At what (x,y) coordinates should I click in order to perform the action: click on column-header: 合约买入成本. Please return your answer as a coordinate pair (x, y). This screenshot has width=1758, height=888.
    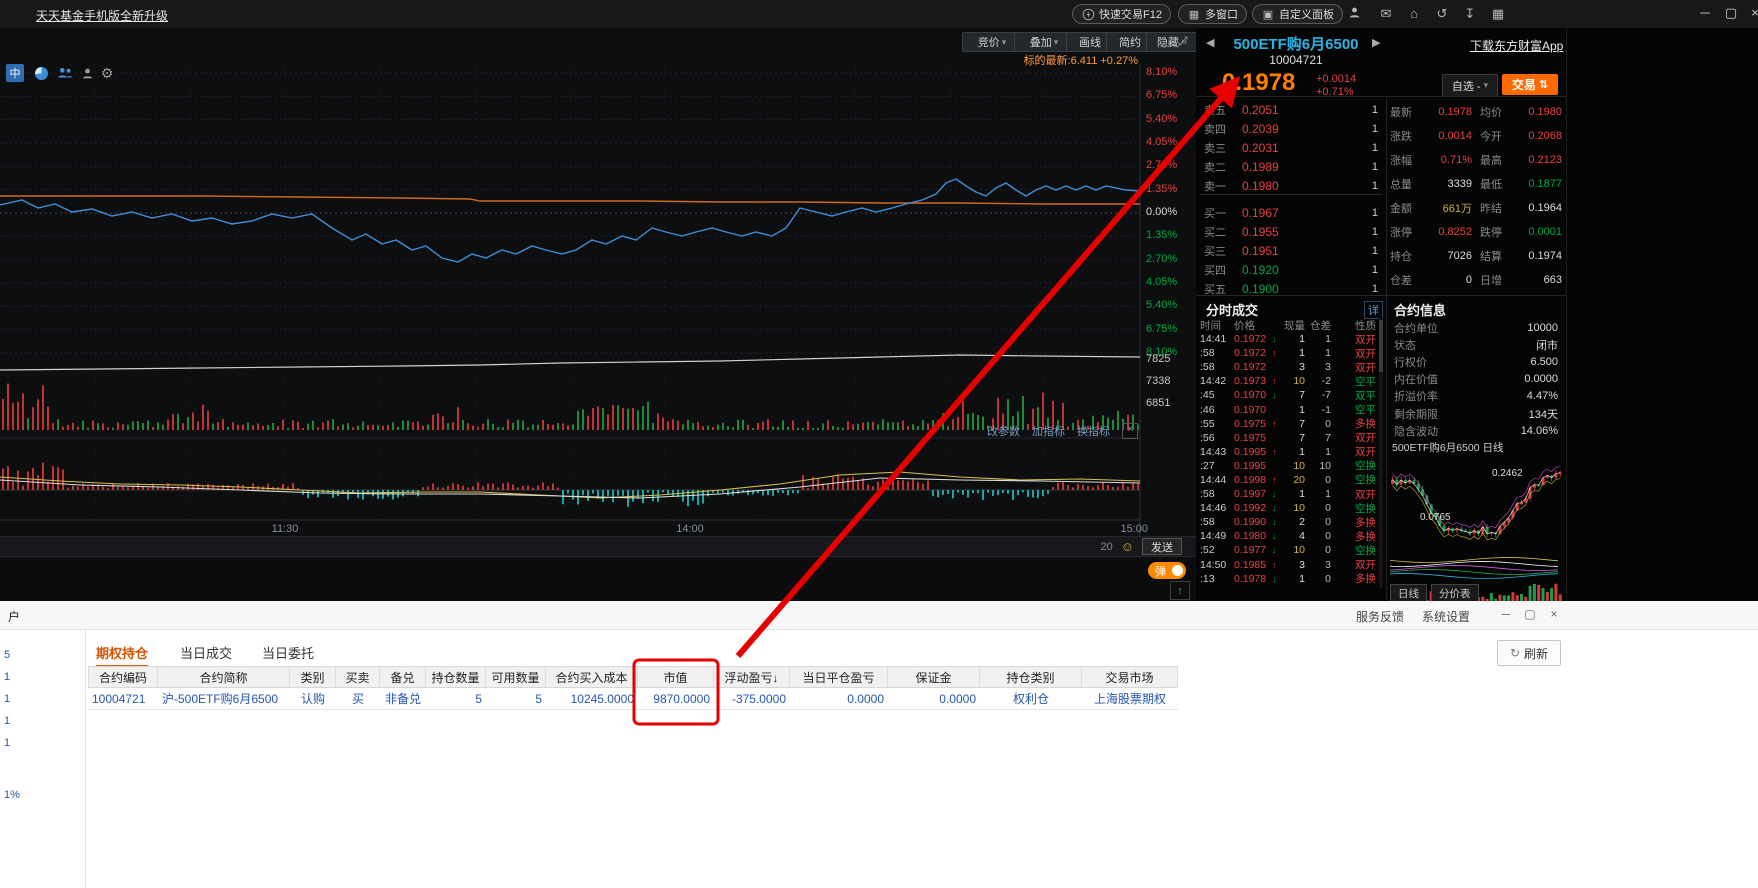
    Looking at the image, I should click on (592, 677).